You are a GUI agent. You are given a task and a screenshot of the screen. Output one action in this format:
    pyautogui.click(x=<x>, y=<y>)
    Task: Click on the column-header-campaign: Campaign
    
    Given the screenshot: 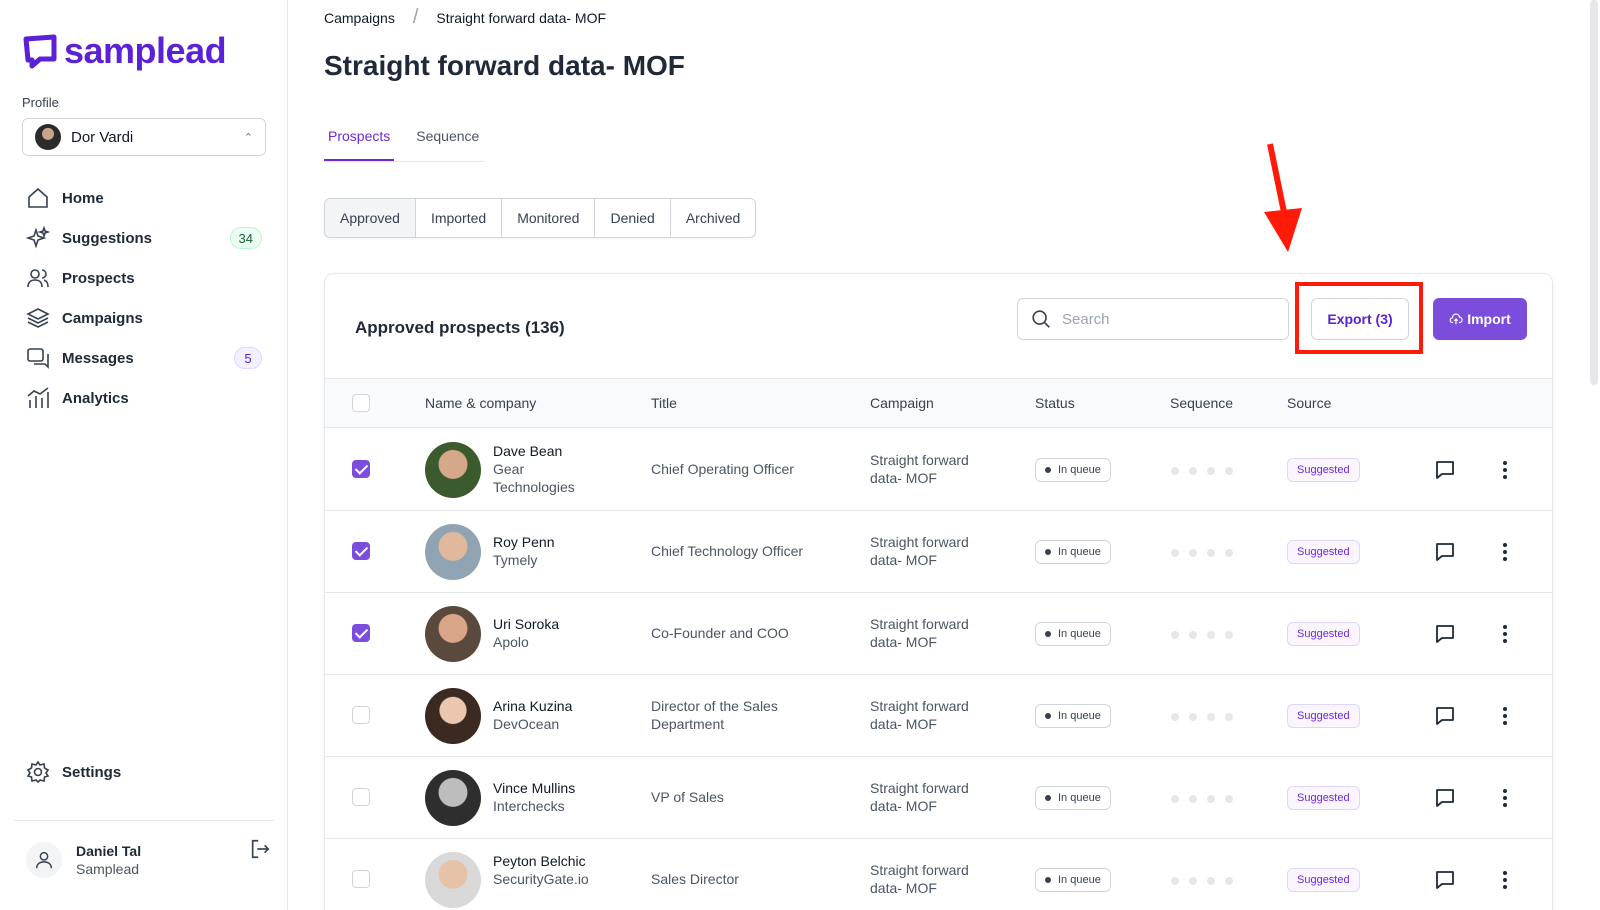 What is the action you would take?
    pyautogui.click(x=902, y=403)
    